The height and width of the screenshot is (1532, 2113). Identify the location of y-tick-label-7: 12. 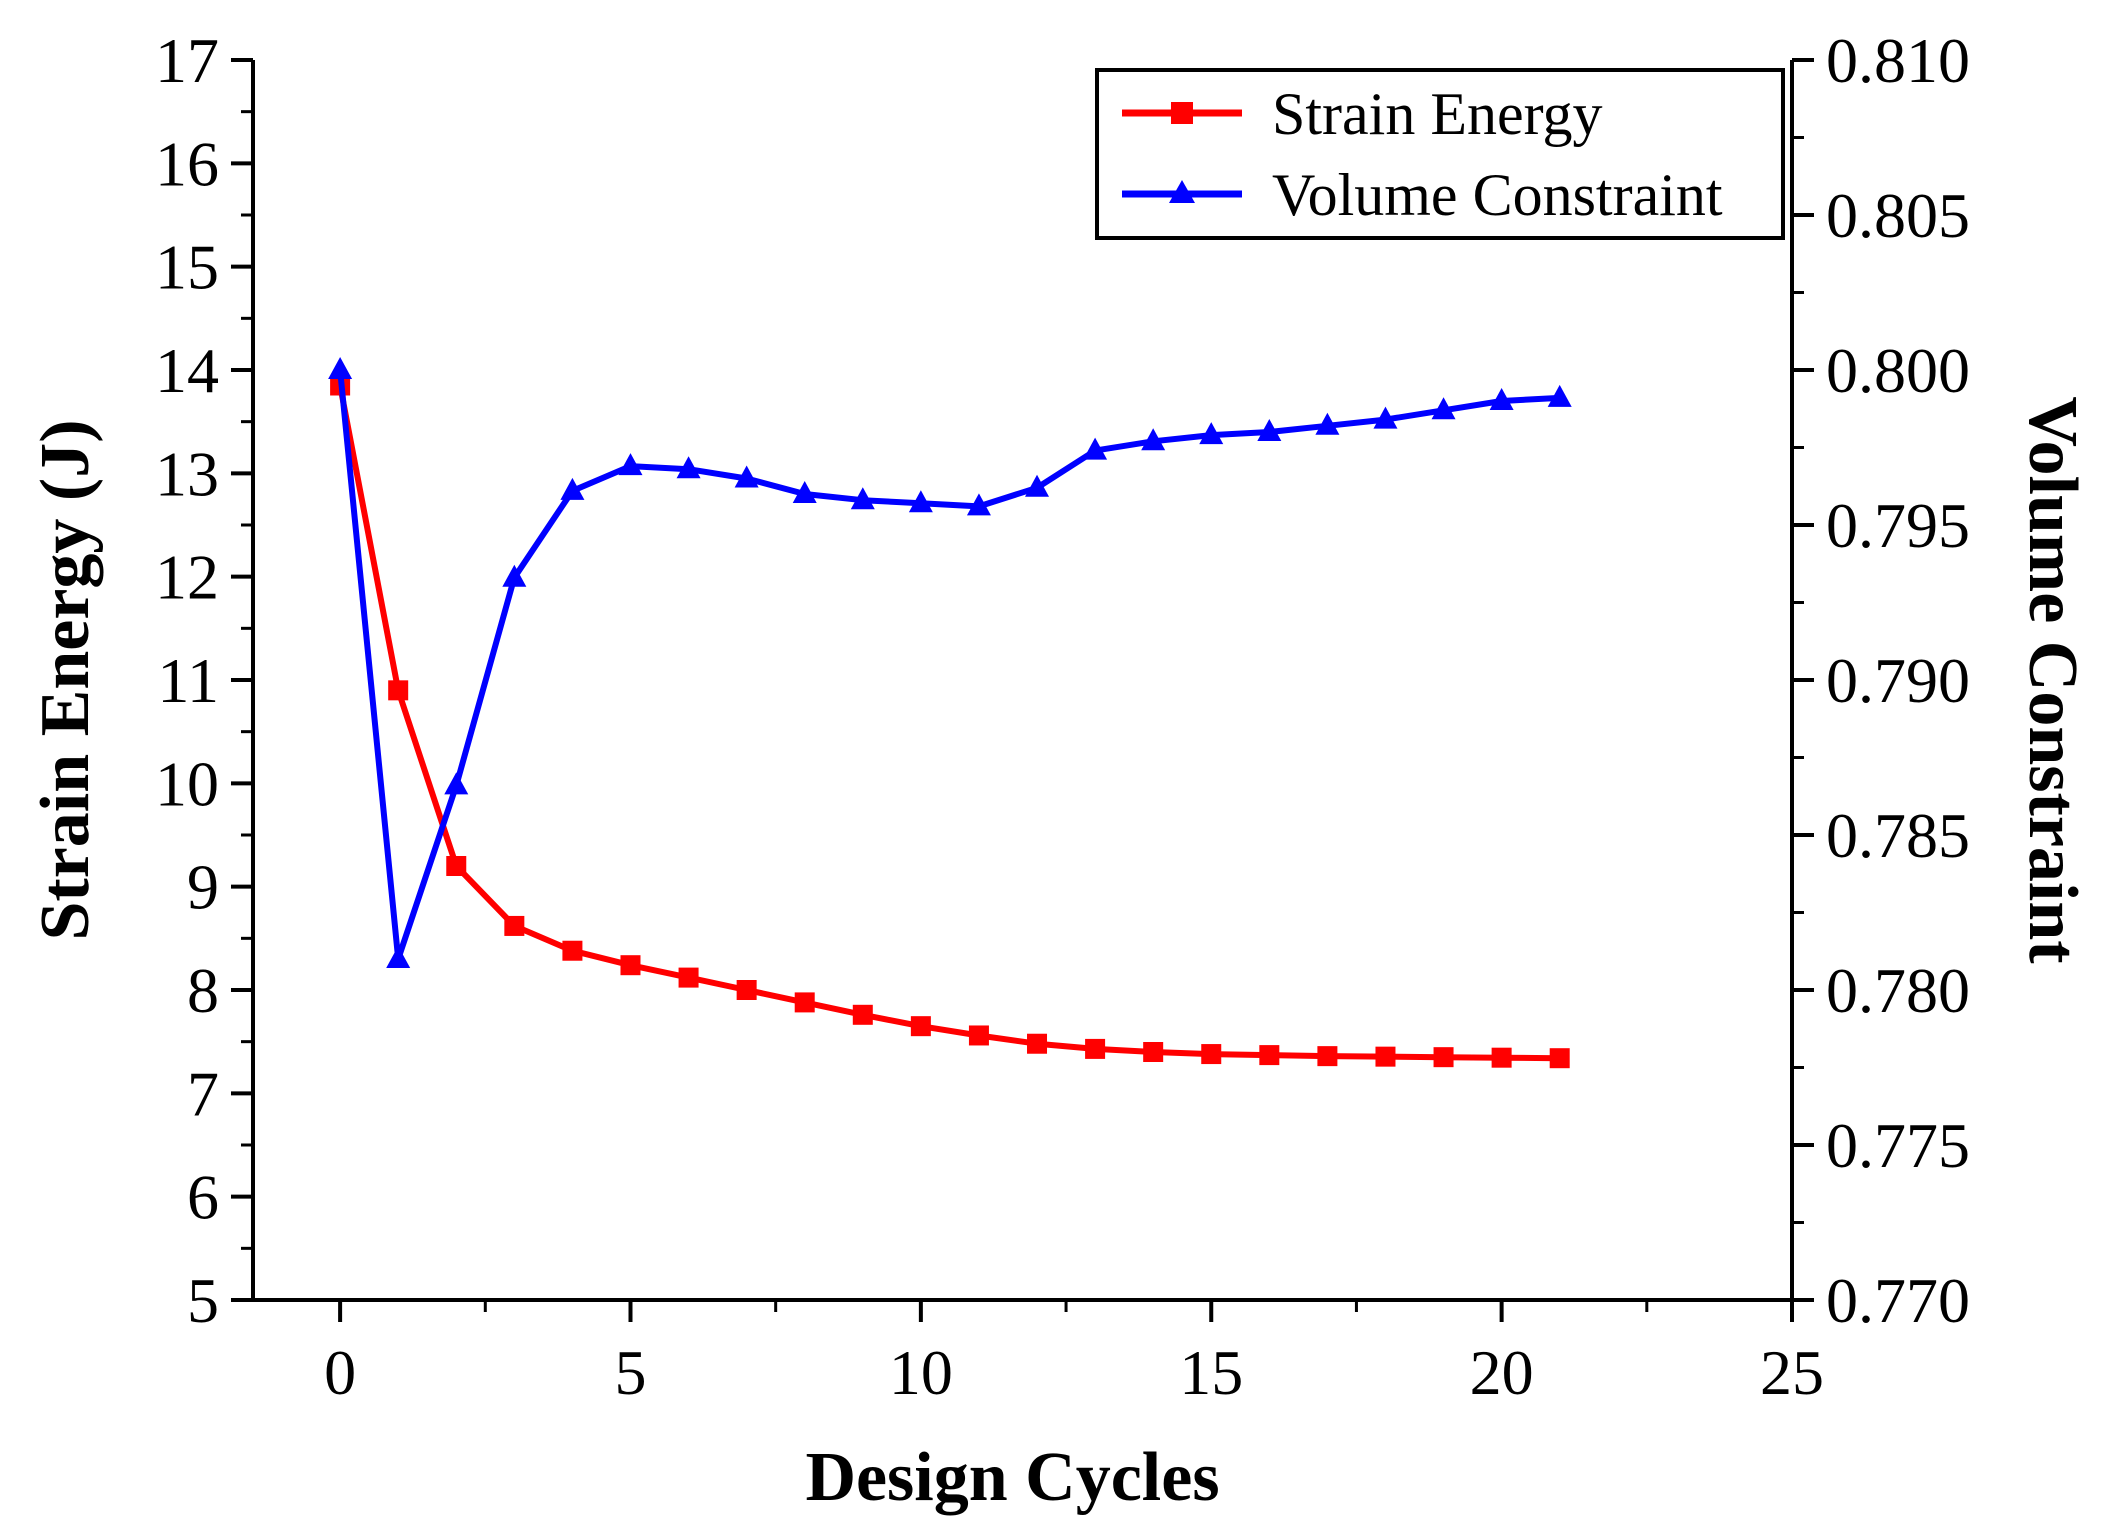
(187, 577).